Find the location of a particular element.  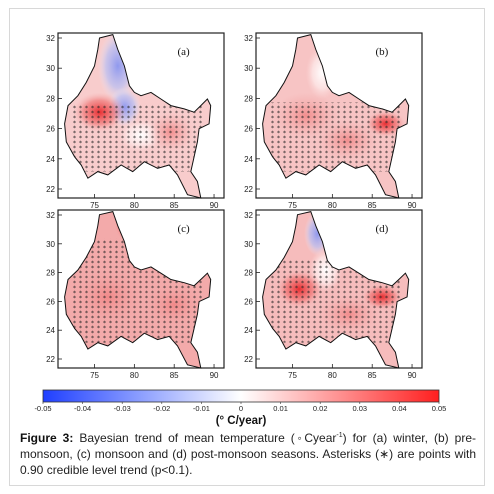

map-panel-b: (b) 32 30 28 26 24 22 75 80 85 90 is located at coordinates (333, 121).